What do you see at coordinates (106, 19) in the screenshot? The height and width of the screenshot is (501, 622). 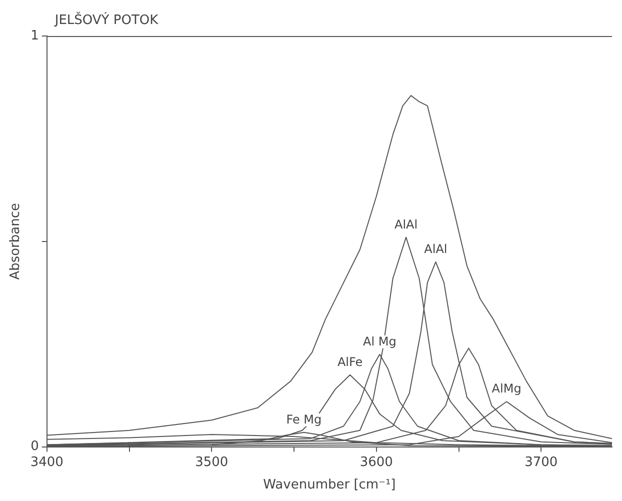 I see `chart-title: JELŠOVÝ POTOK` at bounding box center [106, 19].